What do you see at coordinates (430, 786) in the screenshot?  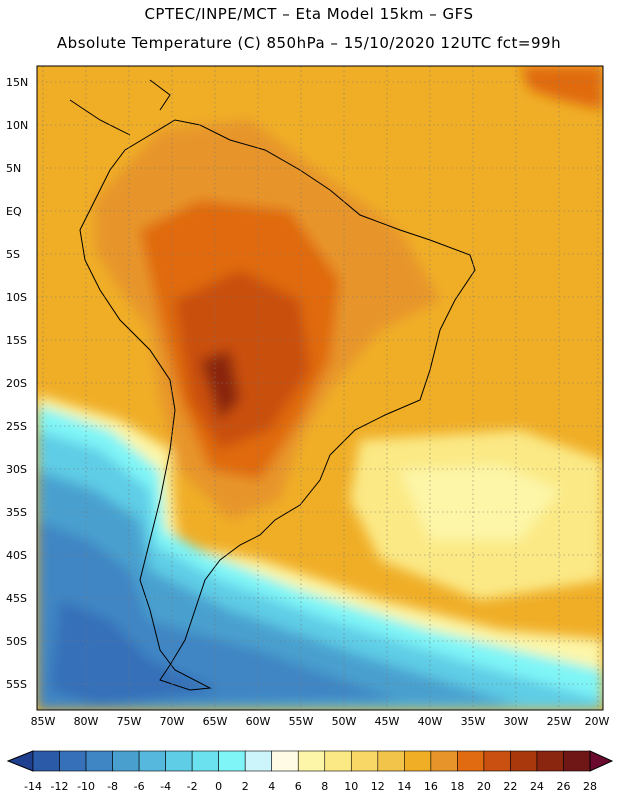 I see `colorbar-label: 16` at bounding box center [430, 786].